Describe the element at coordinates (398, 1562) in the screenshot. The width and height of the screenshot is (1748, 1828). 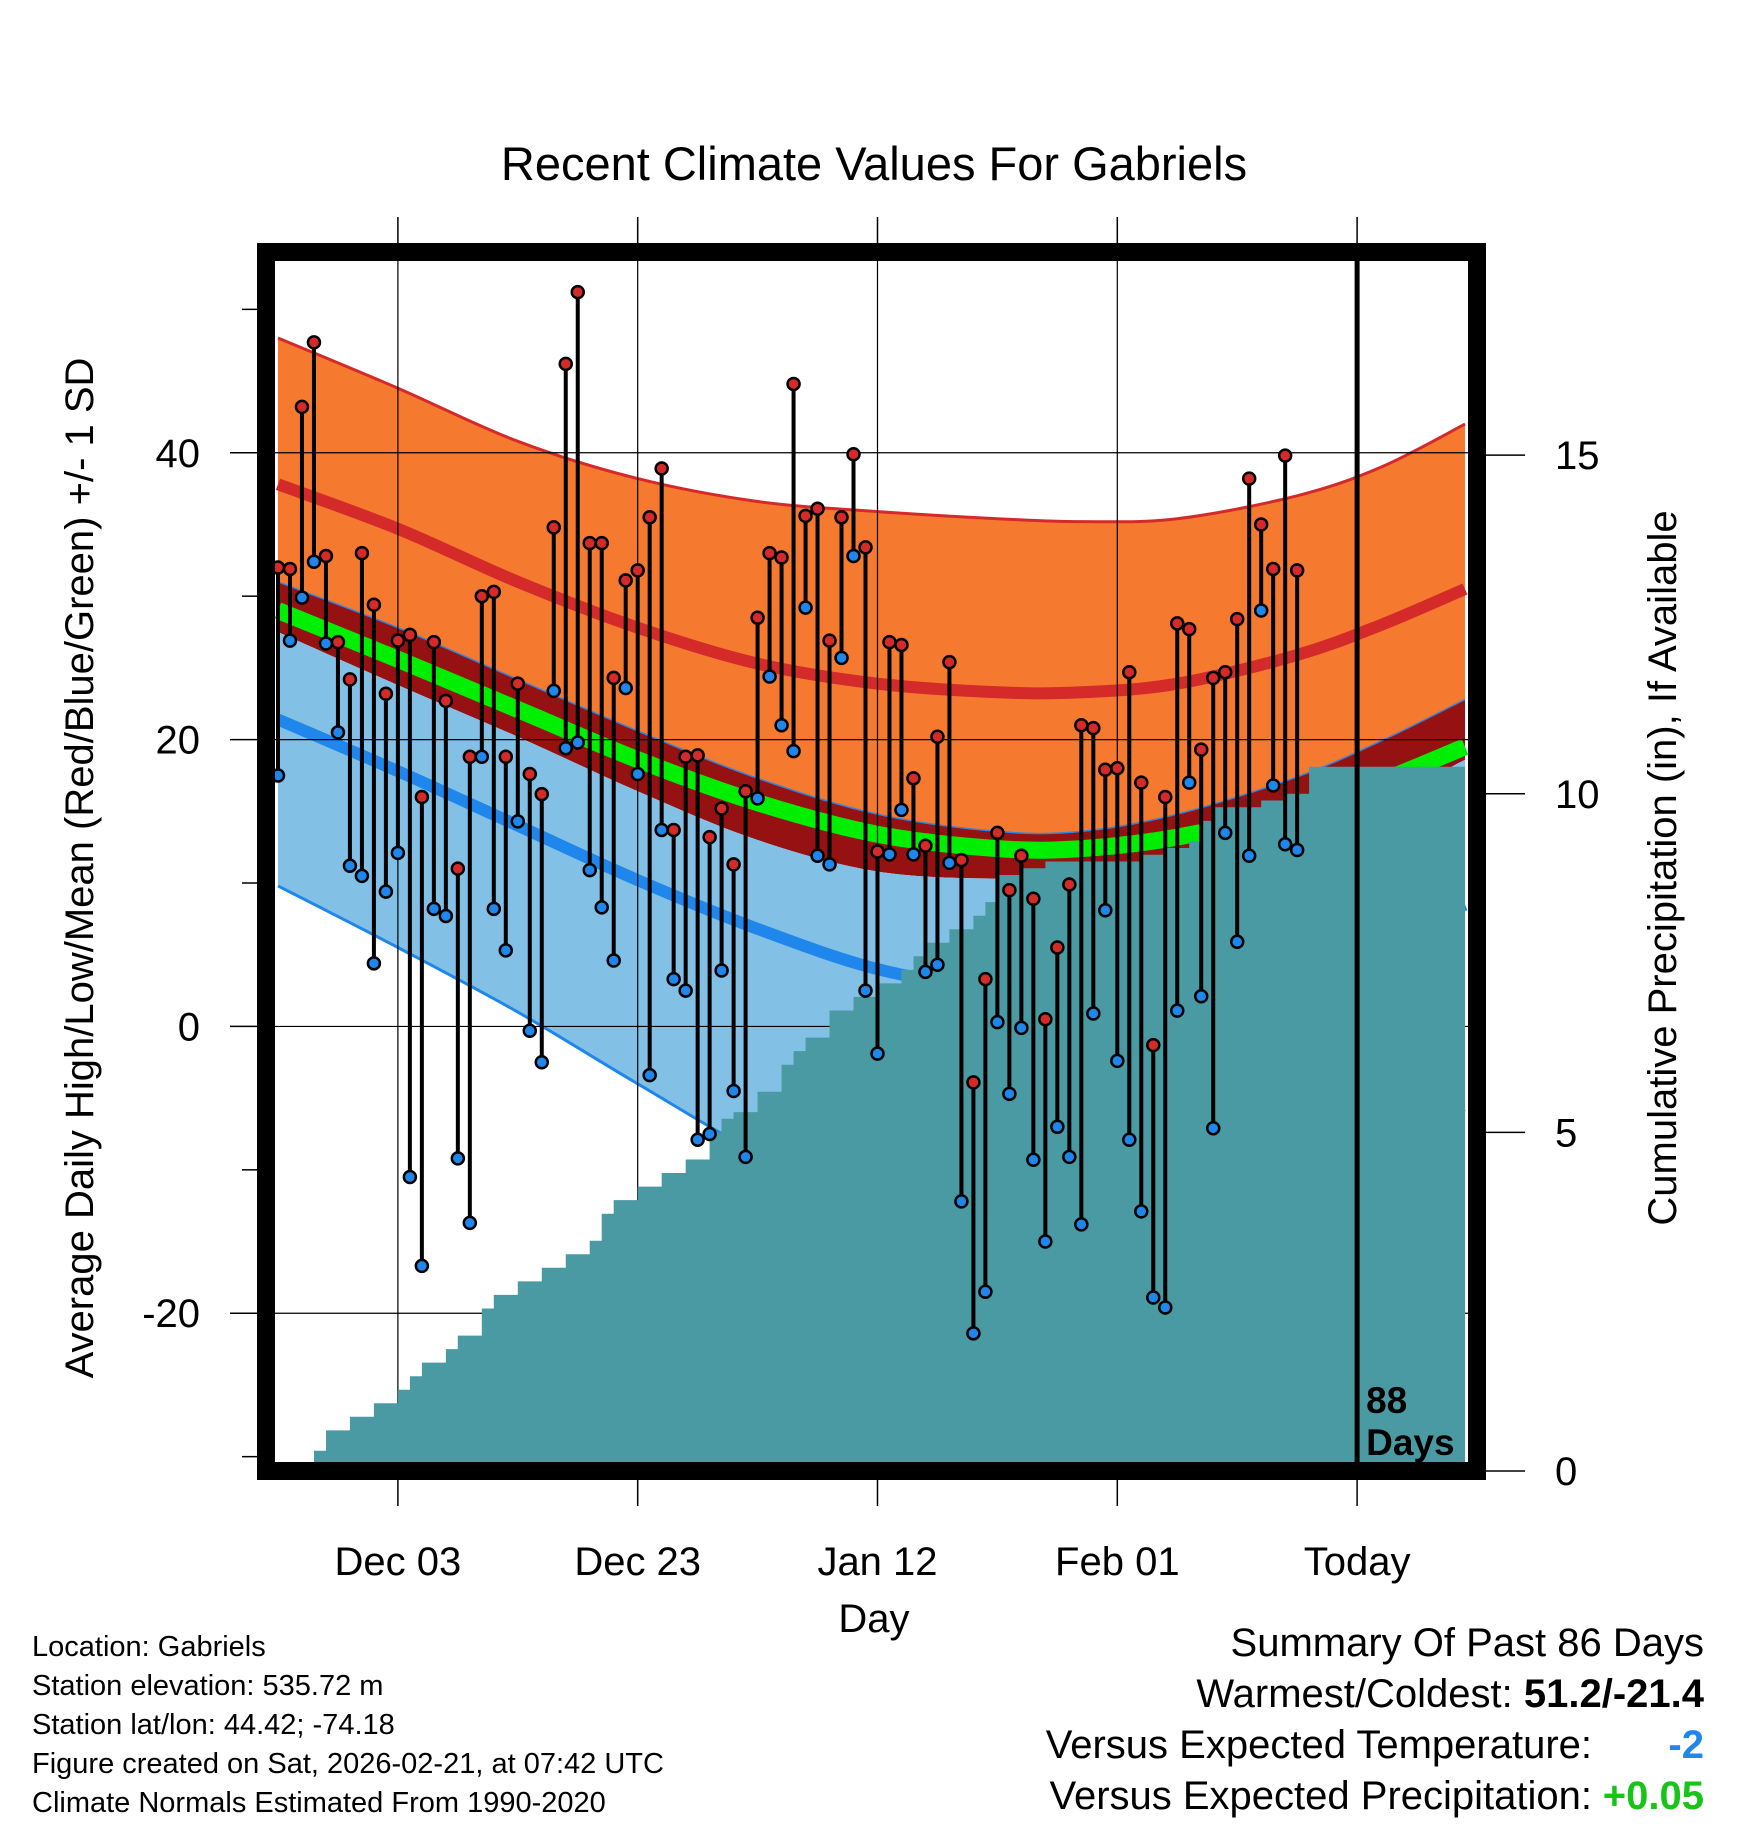
I see `x-tick-label: Dec 03` at that location.